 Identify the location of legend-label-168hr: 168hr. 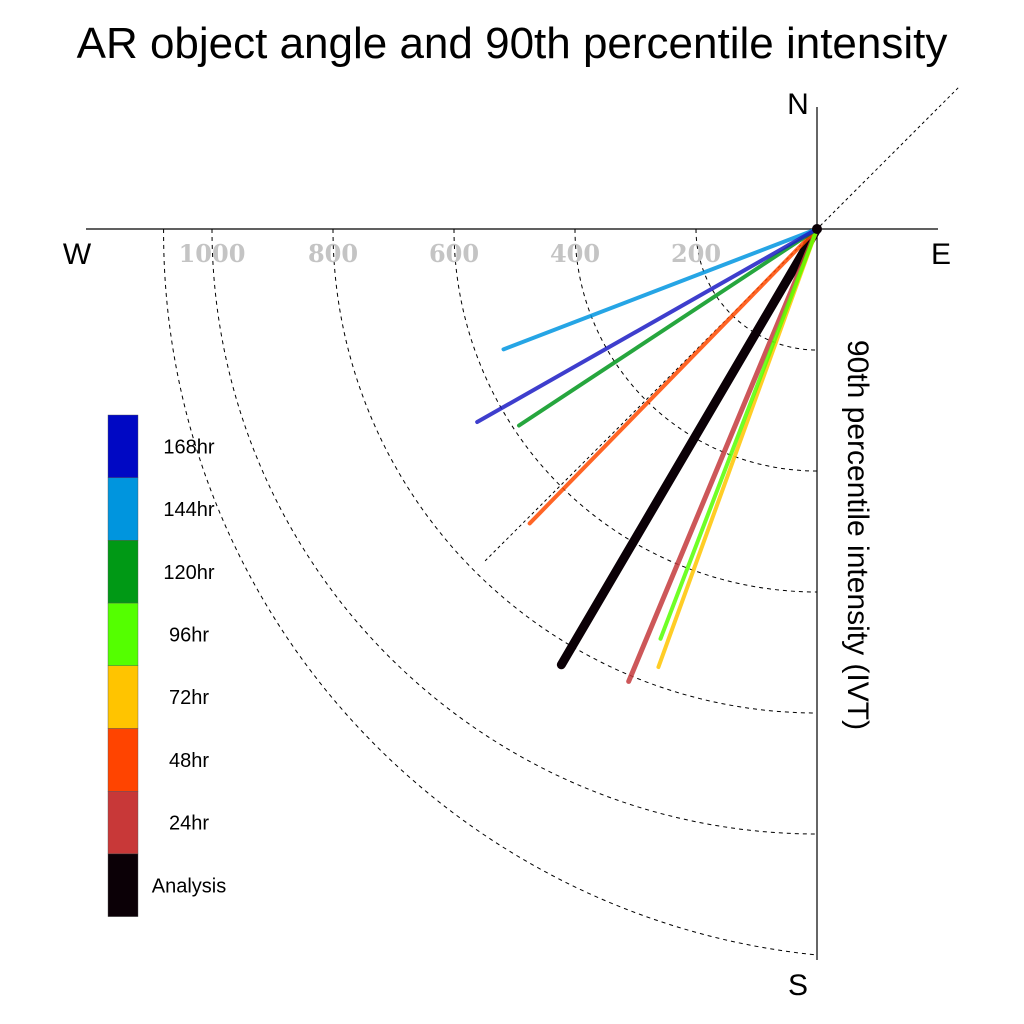
(188, 447).